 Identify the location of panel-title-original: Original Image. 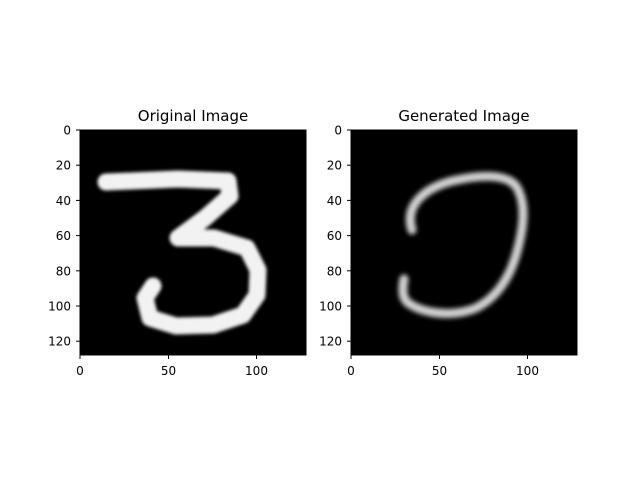
(193, 116).